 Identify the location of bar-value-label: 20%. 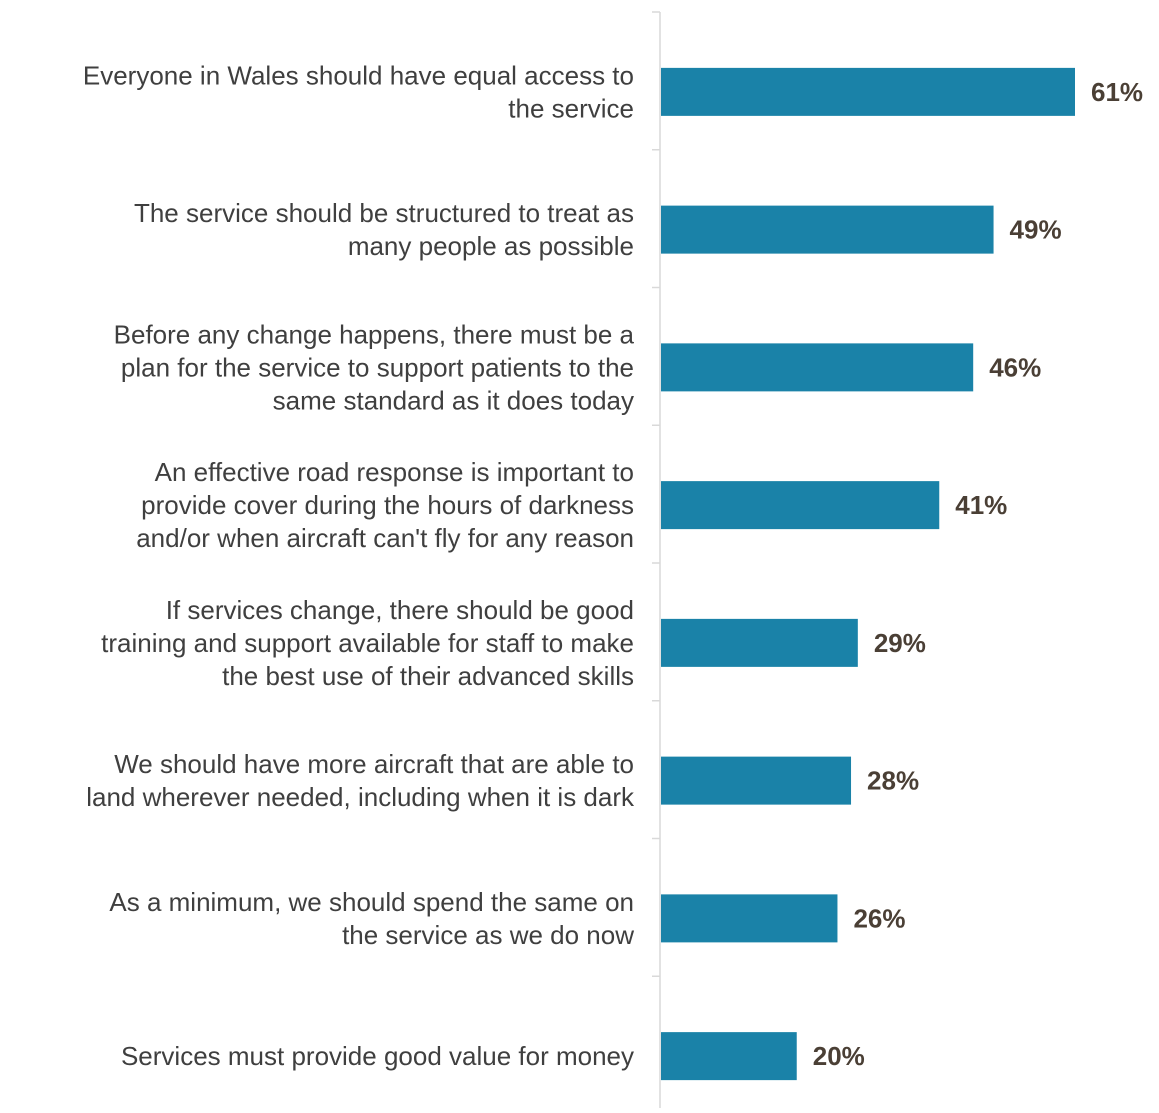
(839, 1056).